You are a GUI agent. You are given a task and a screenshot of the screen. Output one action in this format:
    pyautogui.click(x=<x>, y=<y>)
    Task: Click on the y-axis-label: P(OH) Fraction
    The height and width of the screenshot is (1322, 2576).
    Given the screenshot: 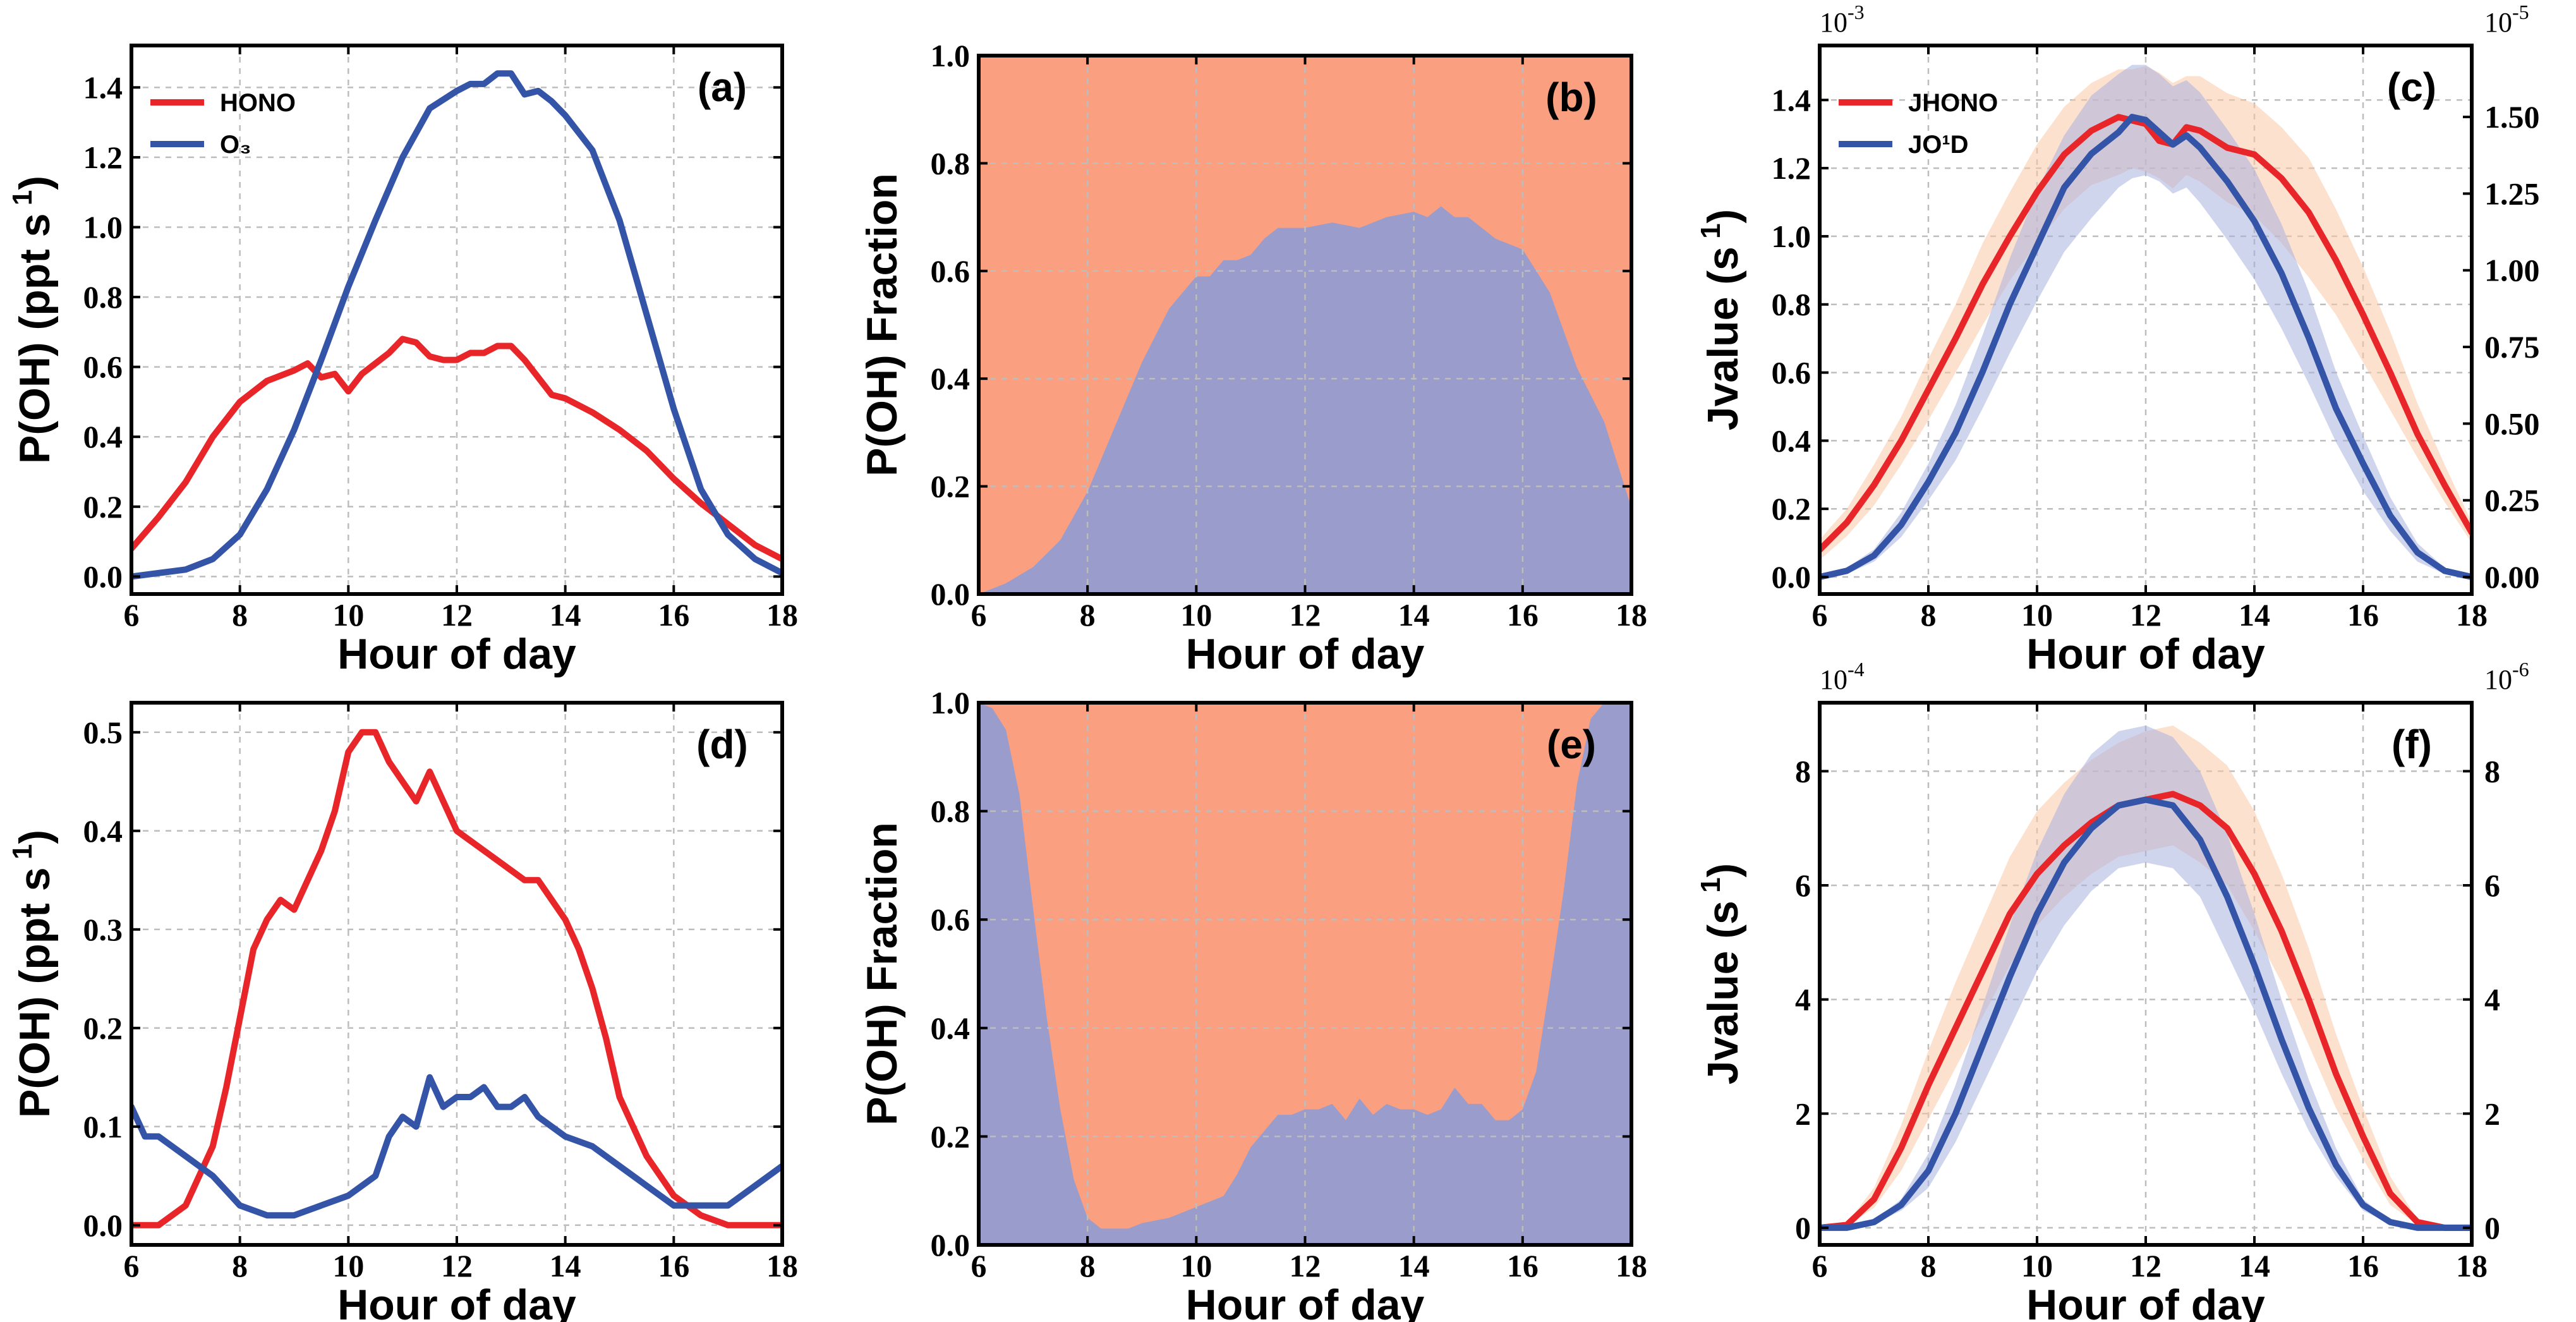 What is the action you would take?
    pyautogui.click(x=882, y=325)
    